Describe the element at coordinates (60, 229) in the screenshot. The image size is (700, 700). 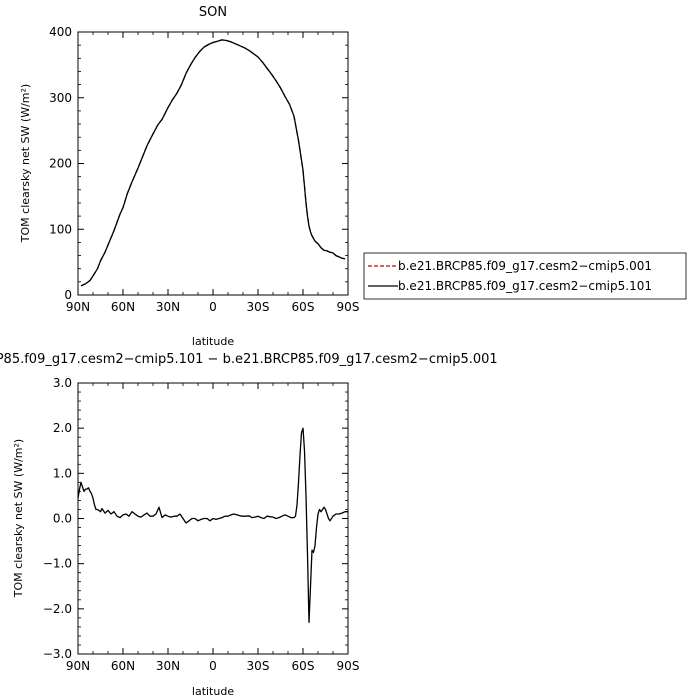
I see `top-y-tick-label: 100` at that location.